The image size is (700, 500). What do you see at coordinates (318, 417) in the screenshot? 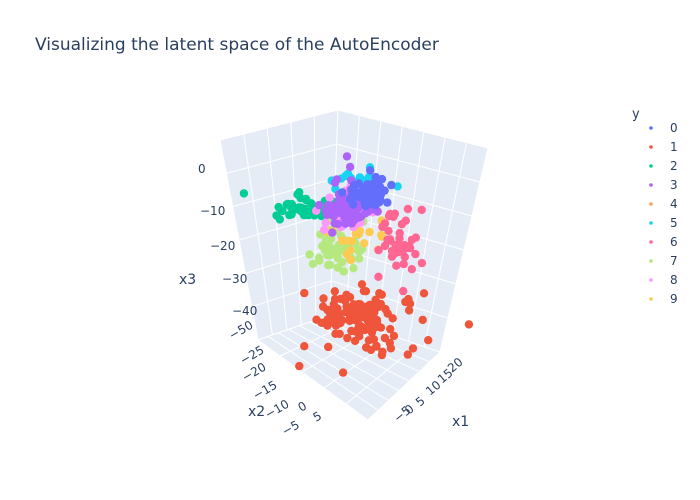
I see `y-tick-label: 5` at bounding box center [318, 417].